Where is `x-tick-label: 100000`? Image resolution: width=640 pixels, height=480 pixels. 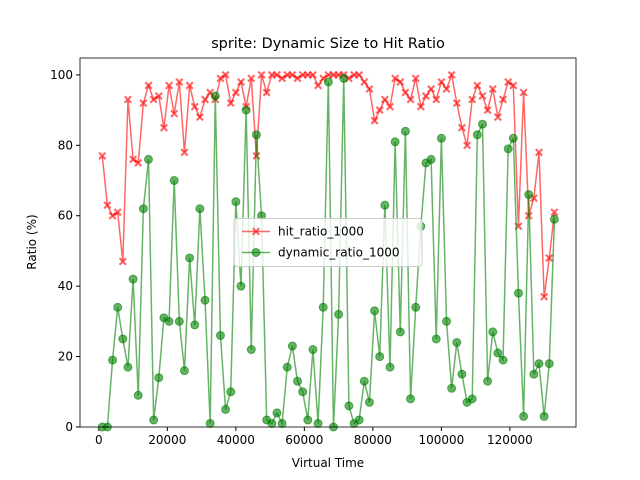
x-tick-label: 100000 is located at coordinates (441, 440).